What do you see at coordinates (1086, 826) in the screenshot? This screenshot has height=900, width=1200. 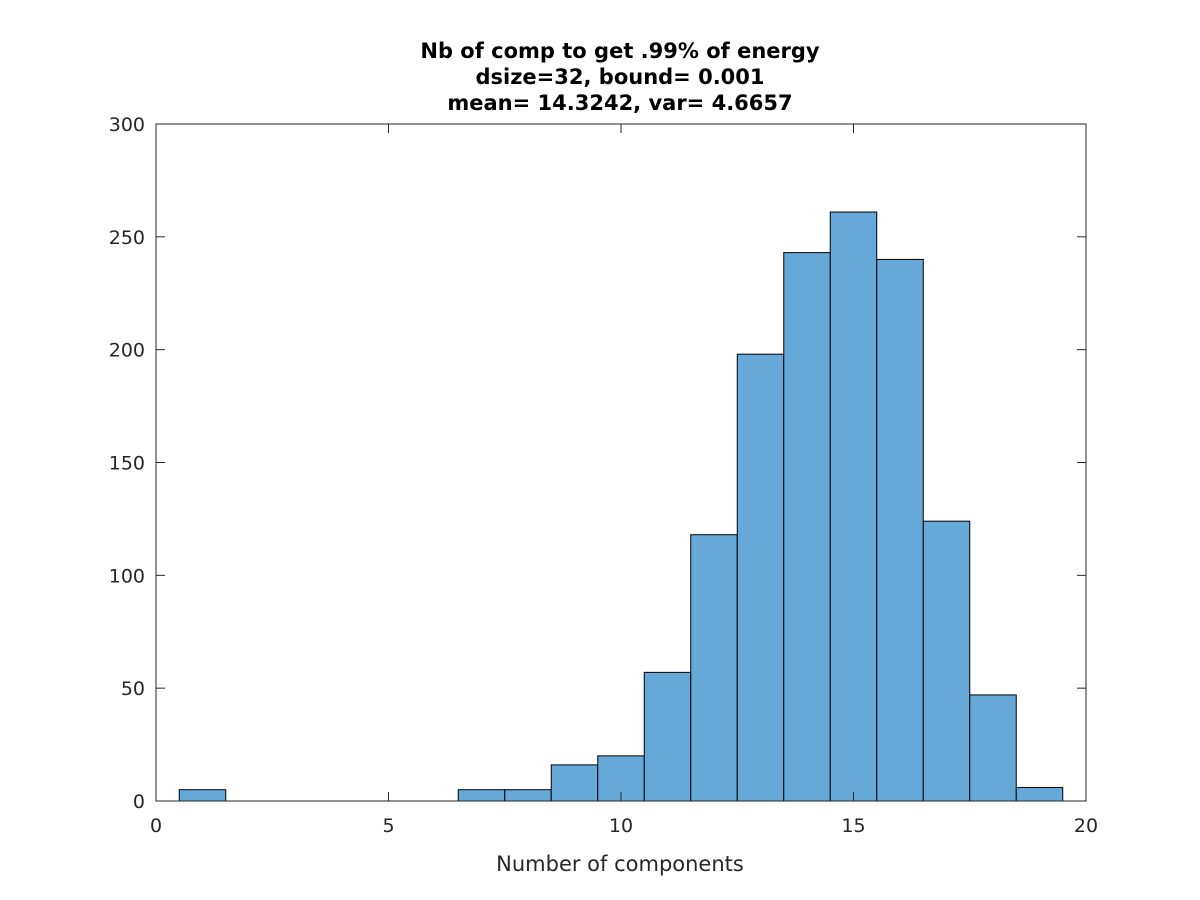 I see `x-tick-label: 20` at bounding box center [1086, 826].